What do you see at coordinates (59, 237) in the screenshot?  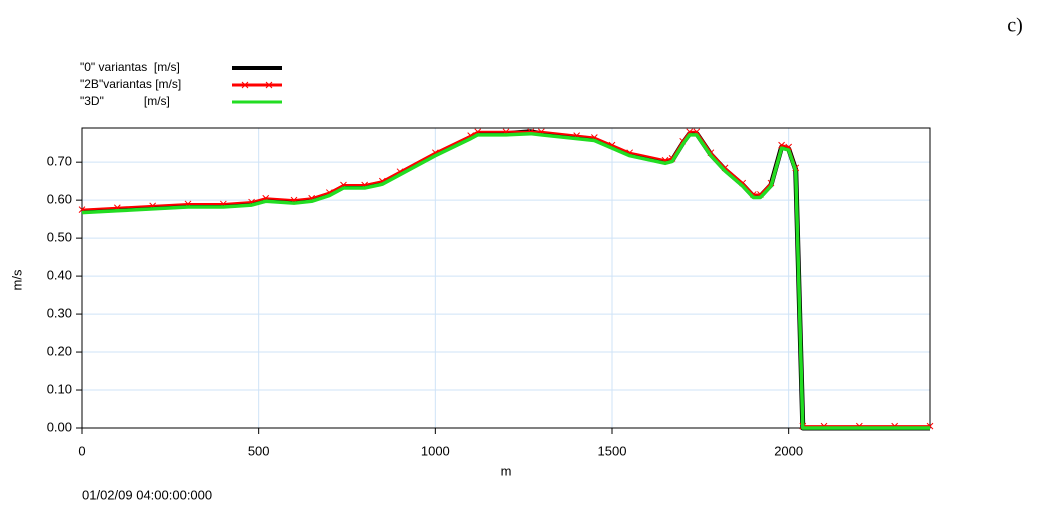 I see `y-tick-label: 0.50` at bounding box center [59, 237].